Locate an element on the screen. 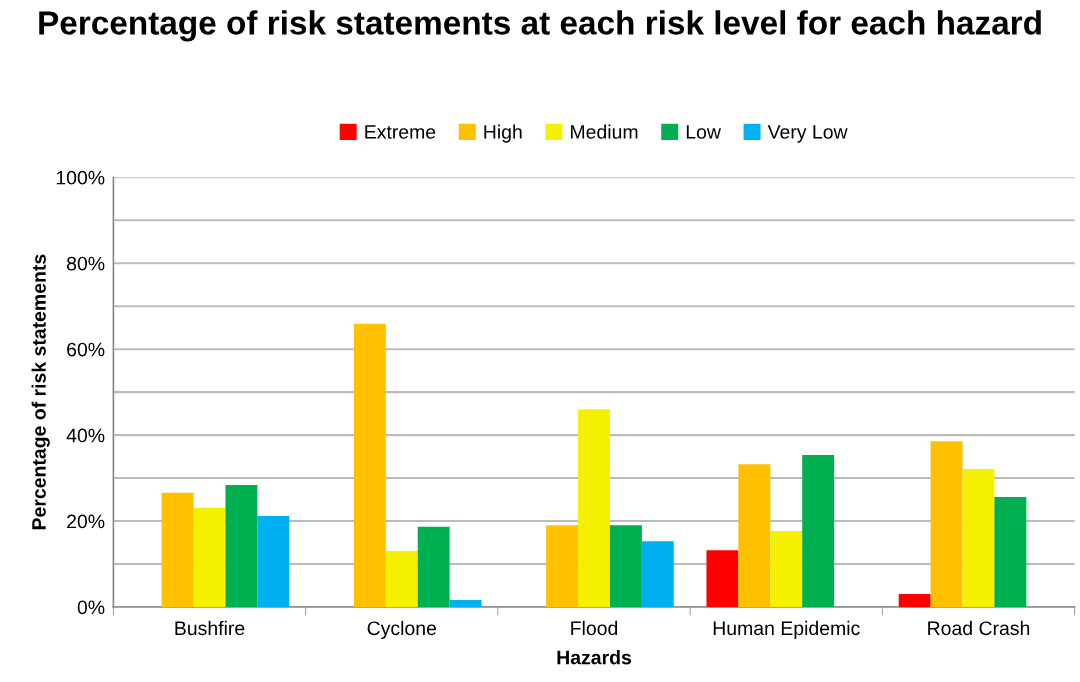 The image size is (1080, 682). legend-label: Medium is located at coordinates (604, 131).